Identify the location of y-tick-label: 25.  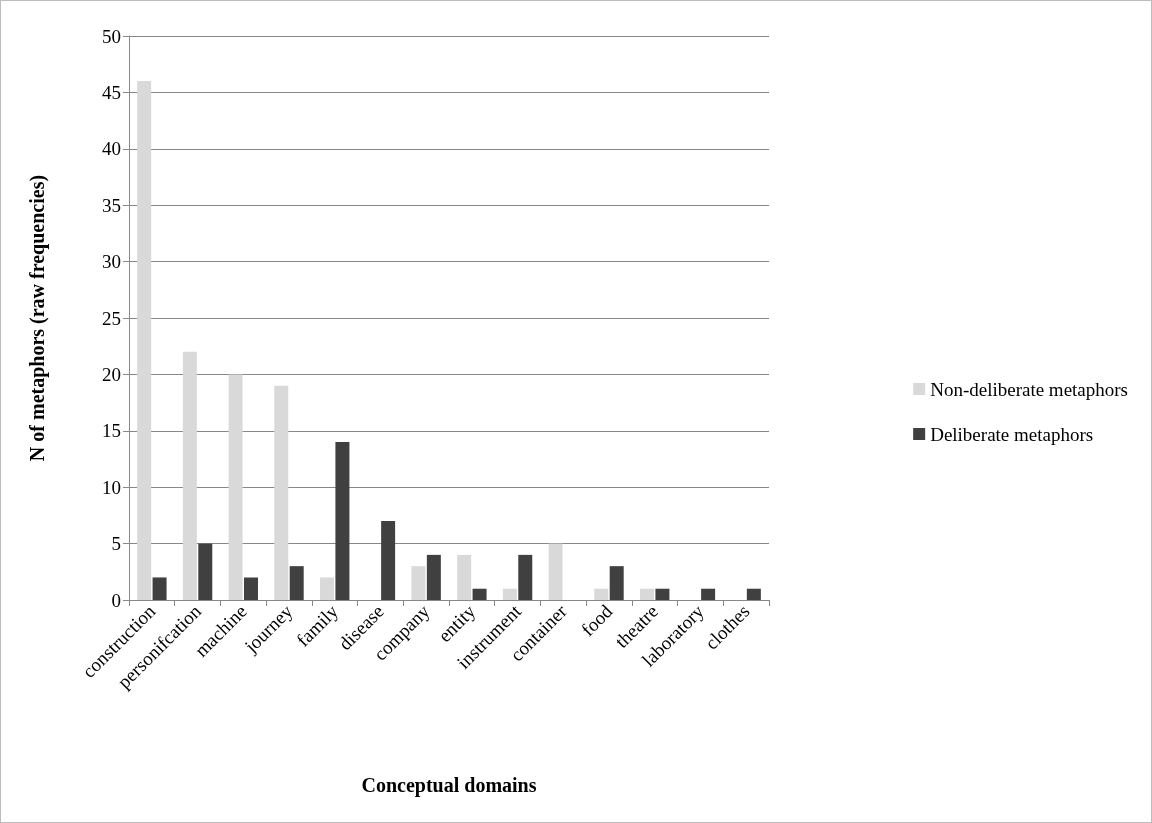
(111, 318).